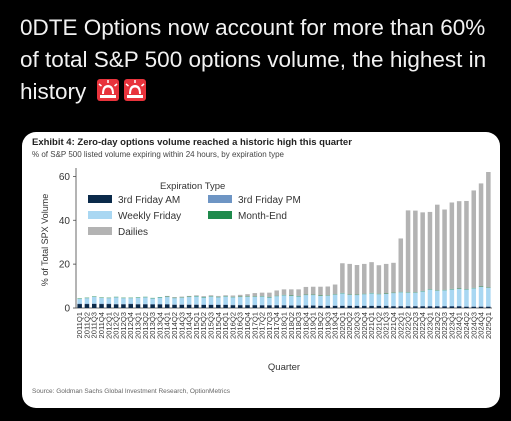 The image size is (511, 421). What do you see at coordinates (371, 325) in the screenshot?
I see `x-tick-label: 2021Q1` at bounding box center [371, 325].